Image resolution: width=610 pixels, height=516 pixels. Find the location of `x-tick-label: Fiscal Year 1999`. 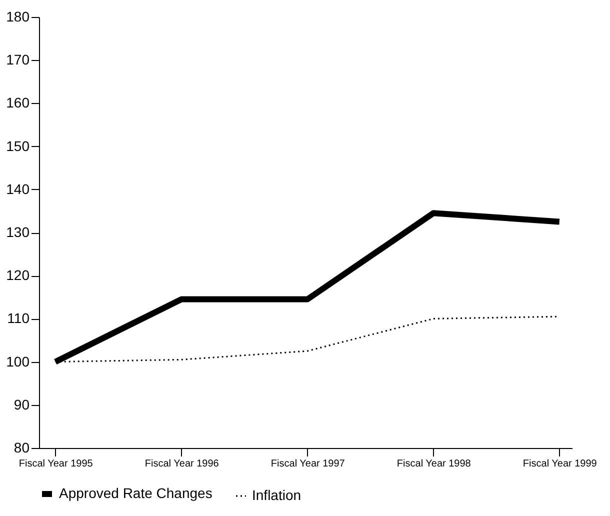

x-tick-label: Fiscal Year 1999 is located at coordinates (560, 464).